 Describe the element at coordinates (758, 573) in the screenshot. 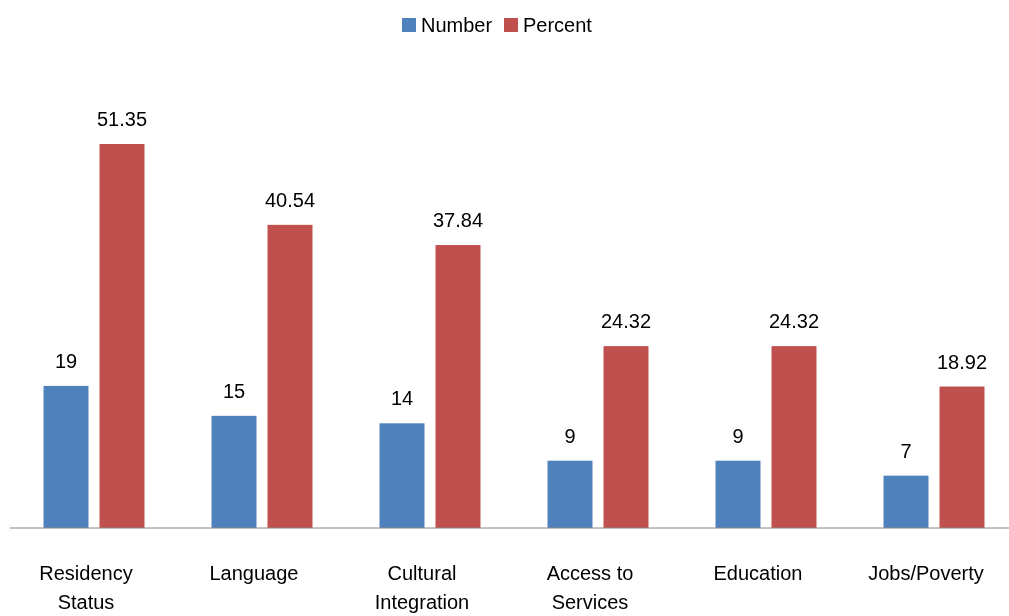

I see `x-tick-label: Education` at that location.